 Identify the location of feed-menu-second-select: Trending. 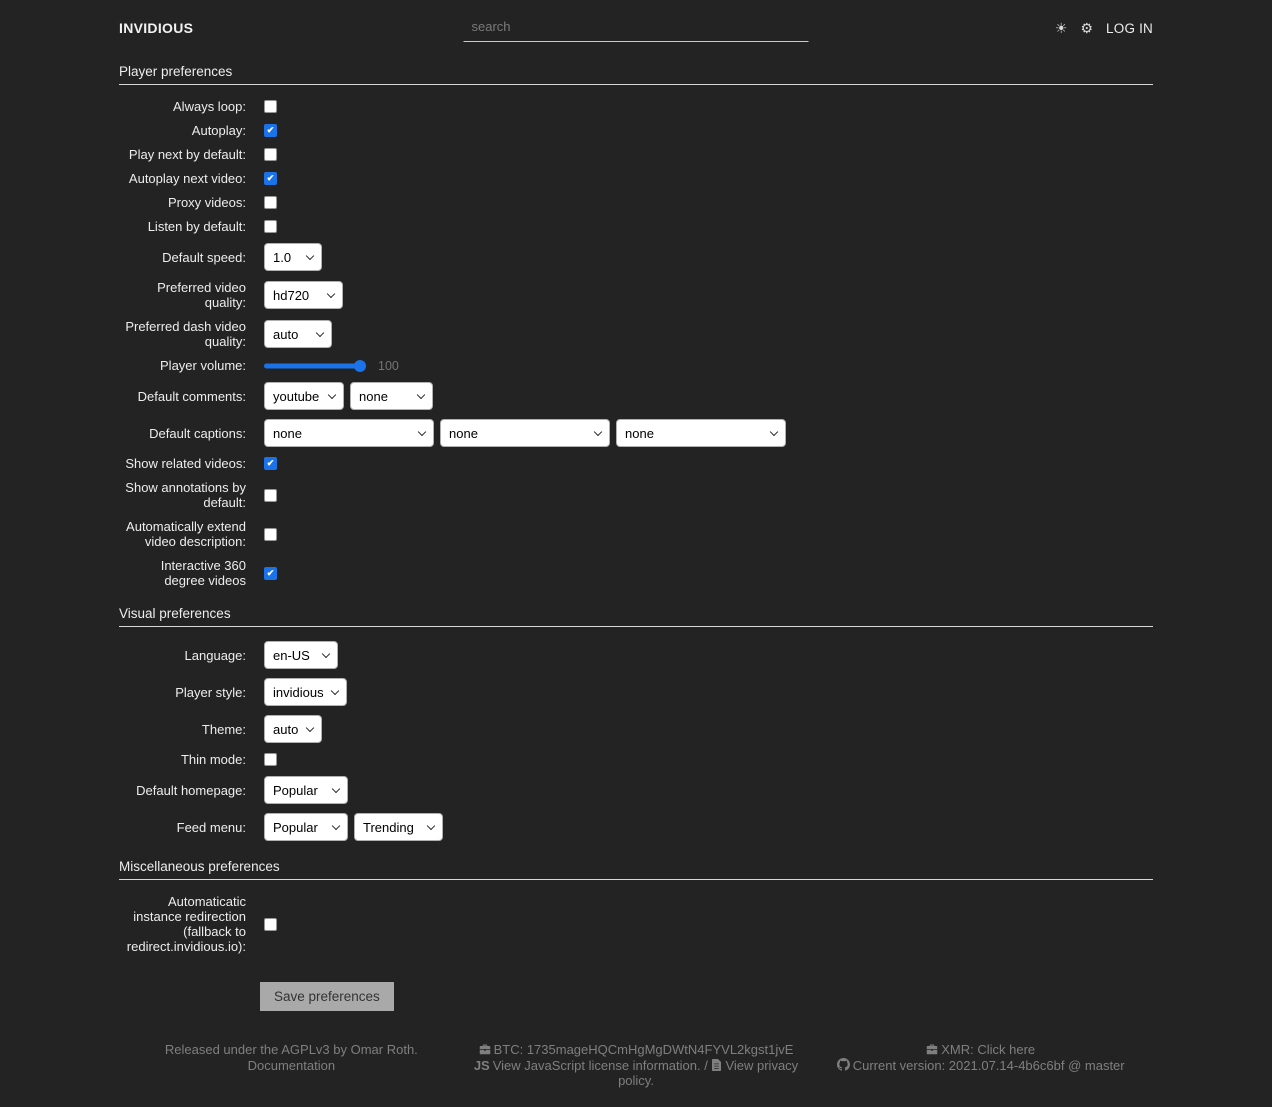
(398, 827).